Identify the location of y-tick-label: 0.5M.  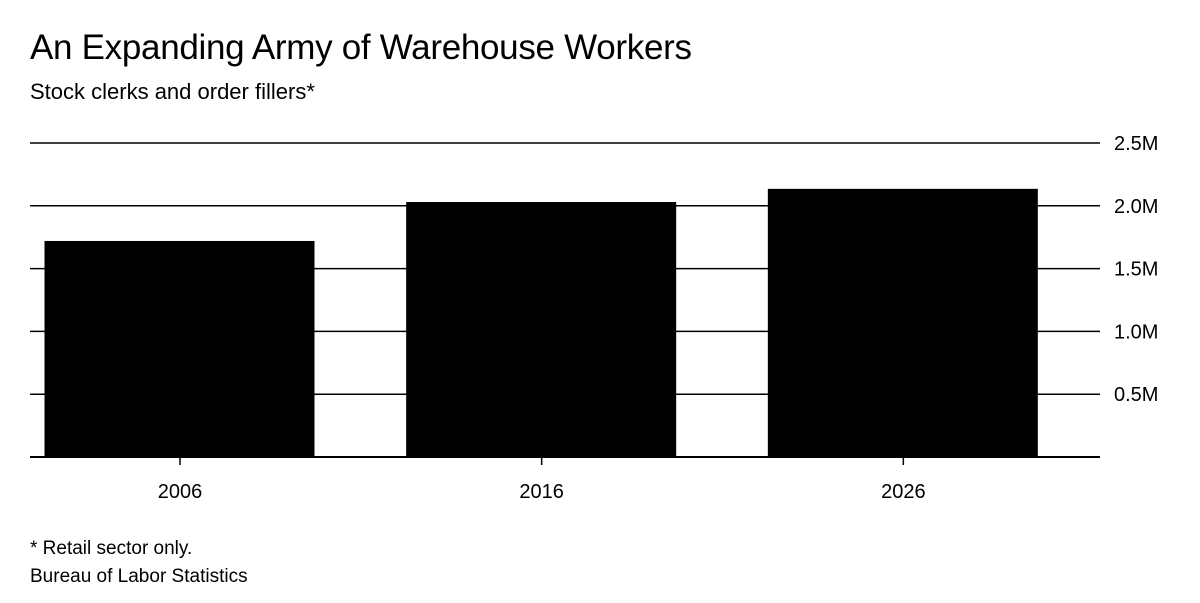
(1136, 395).